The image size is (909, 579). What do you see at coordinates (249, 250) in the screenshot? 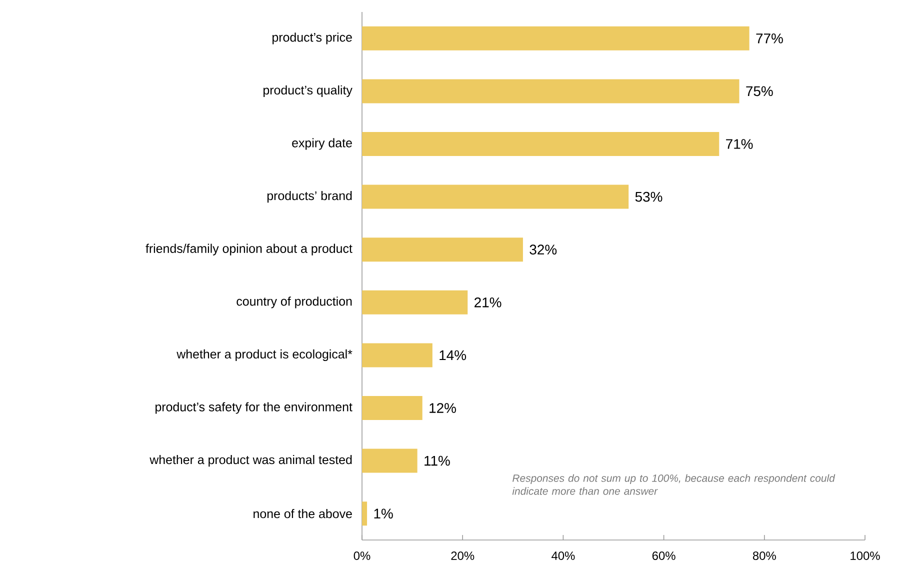
I see `y-tick-label: friends/family opinion about a product` at bounding box center [249, 250].